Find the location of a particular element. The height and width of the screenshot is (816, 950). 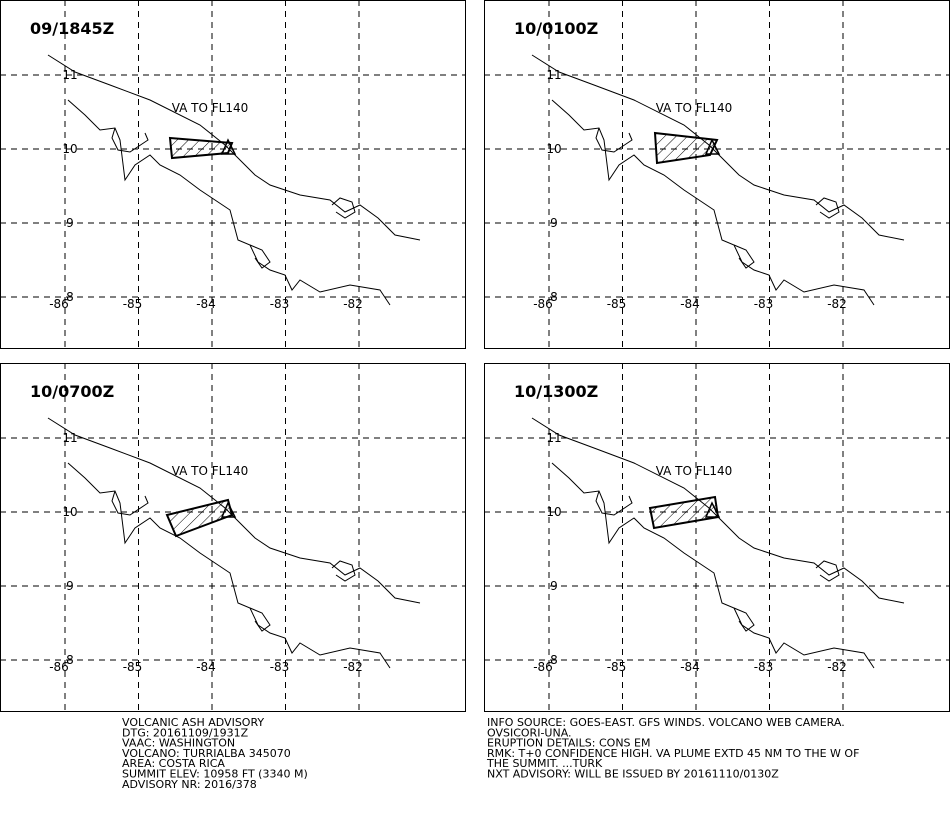

forecast-time: 10/0100Z is located at coordinates (556, 28).